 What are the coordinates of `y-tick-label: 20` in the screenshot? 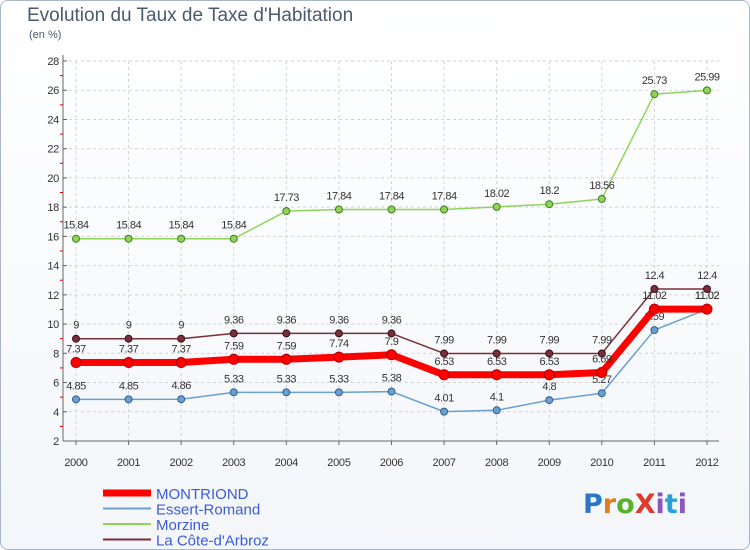 It's located at (53, 179).